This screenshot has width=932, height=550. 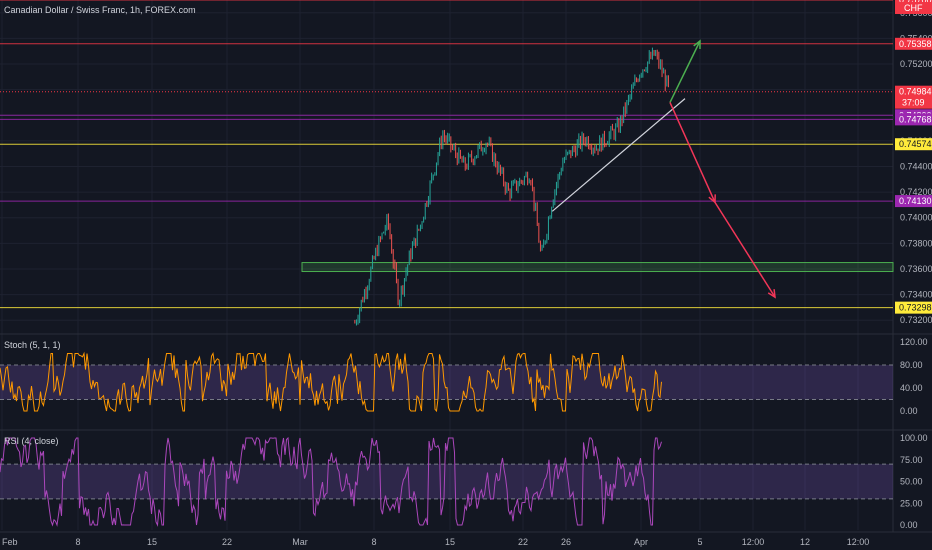 I want to click on level-price-label: 0.74768, so click(x=915, y=119).